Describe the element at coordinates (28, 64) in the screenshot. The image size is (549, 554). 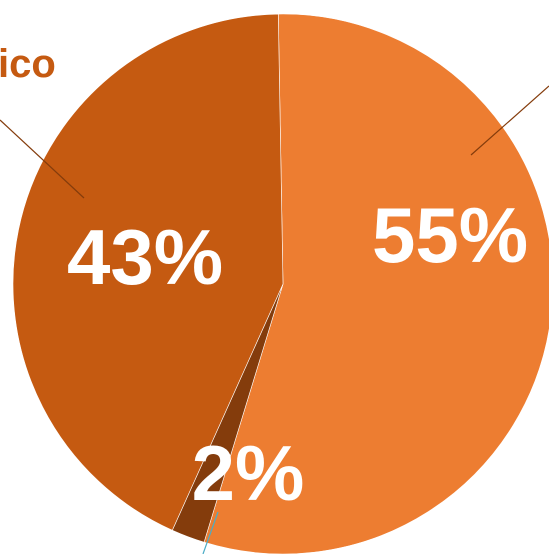
I see `category-label-left: ico` at that location.